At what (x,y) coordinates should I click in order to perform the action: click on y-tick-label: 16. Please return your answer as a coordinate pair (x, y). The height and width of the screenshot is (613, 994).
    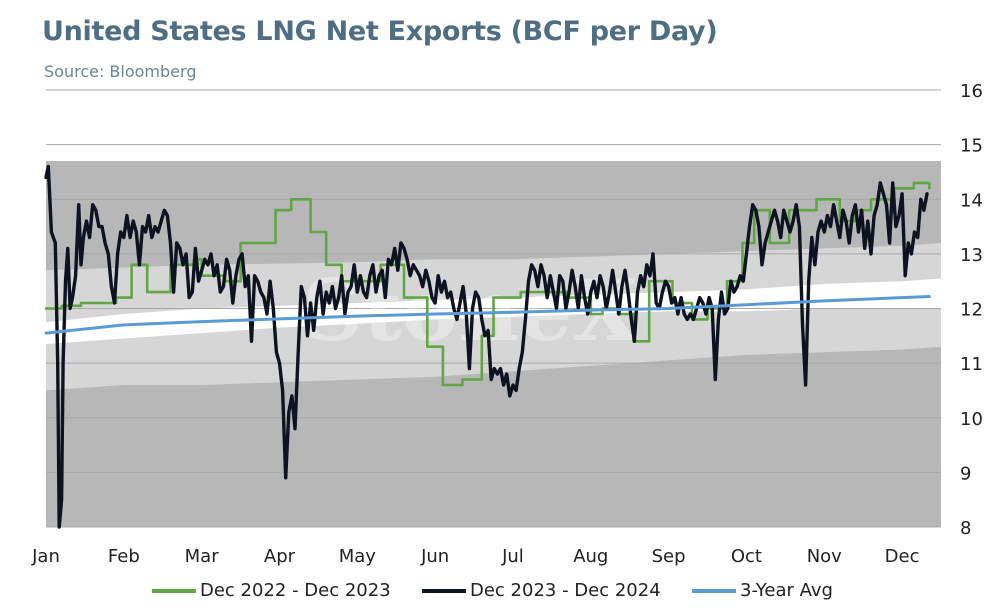
    Looking at the image, I should click on (971, 91).